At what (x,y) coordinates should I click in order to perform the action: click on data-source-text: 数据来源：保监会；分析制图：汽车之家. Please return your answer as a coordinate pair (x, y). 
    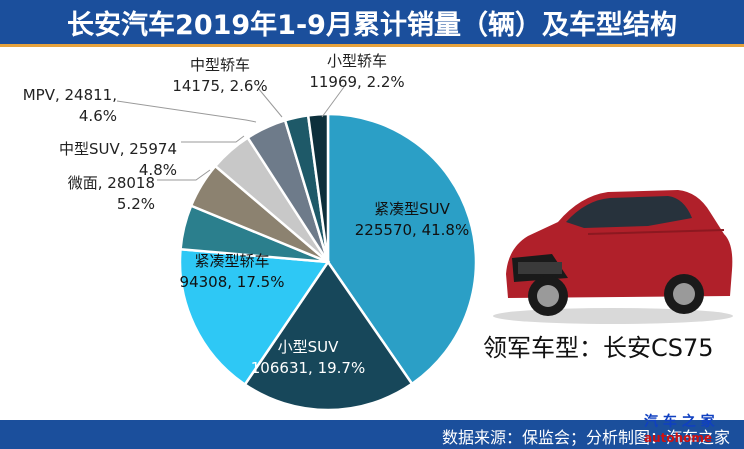
    Looking at the image, I should click on (585, 437).